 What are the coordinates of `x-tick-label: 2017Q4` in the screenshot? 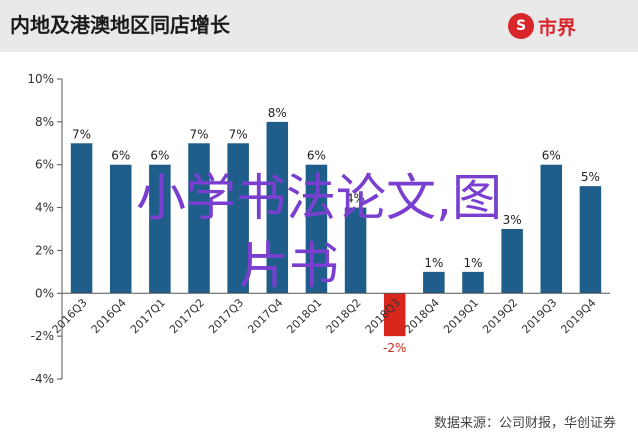 It's located at (265, 316).